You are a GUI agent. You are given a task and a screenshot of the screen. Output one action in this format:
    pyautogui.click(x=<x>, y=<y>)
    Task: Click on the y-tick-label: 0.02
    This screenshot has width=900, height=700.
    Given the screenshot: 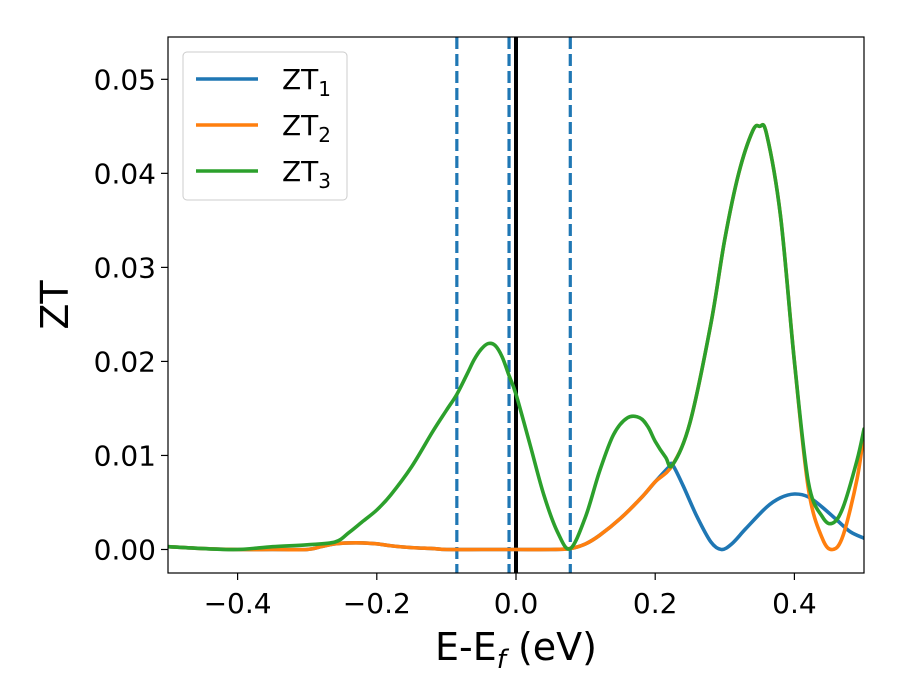 What is the action you would take?
    pyautogui.click(x=125, y=361)
    